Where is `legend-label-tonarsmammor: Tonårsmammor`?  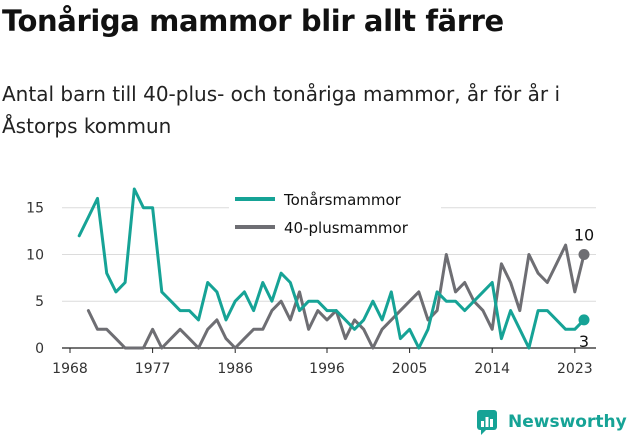
legend-label-tonarsmammor: Tonårsmammor is located at coordinates (342, 200).